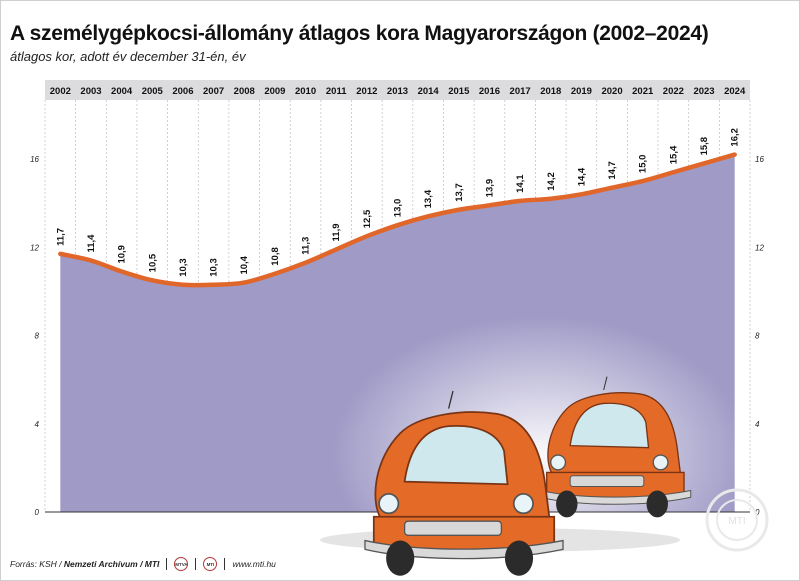 The width and height of the screenshot is (800, 581). I want to click on x-tick-label: 2009, so click(274, 91).